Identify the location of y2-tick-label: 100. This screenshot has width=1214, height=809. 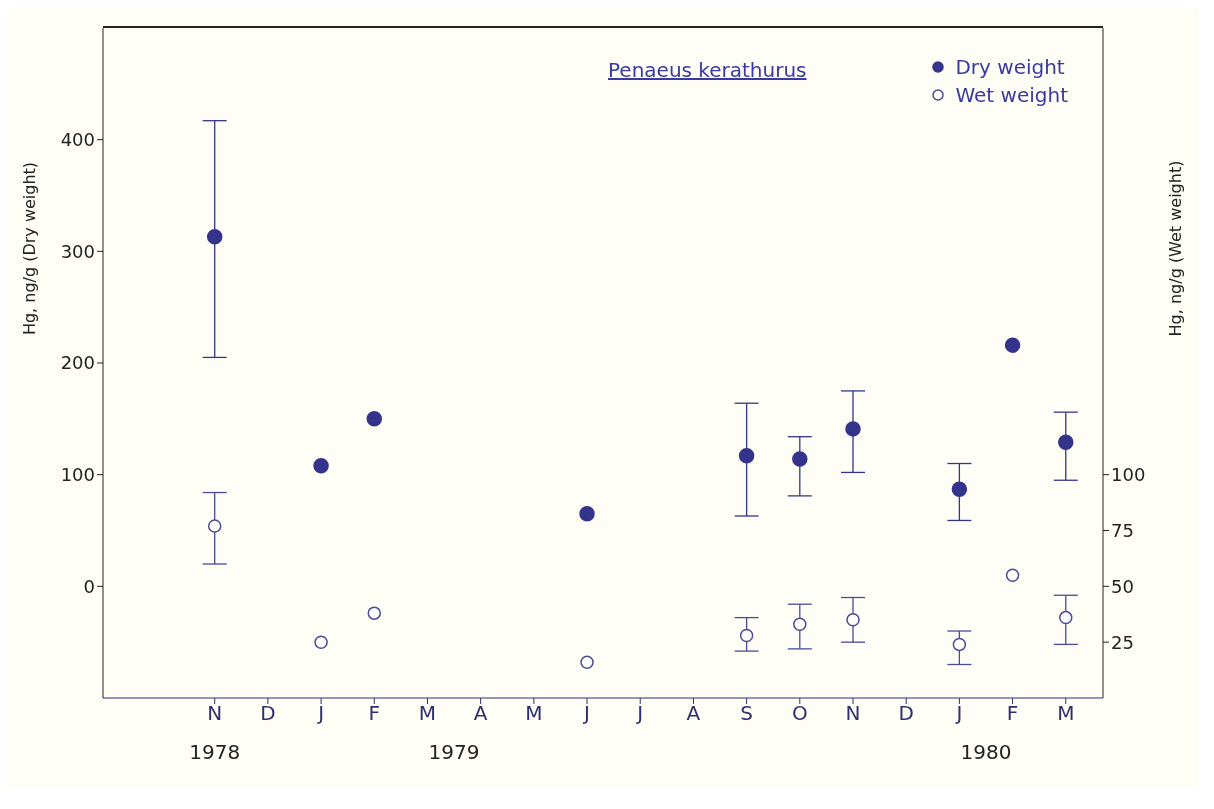
(1128, 475).